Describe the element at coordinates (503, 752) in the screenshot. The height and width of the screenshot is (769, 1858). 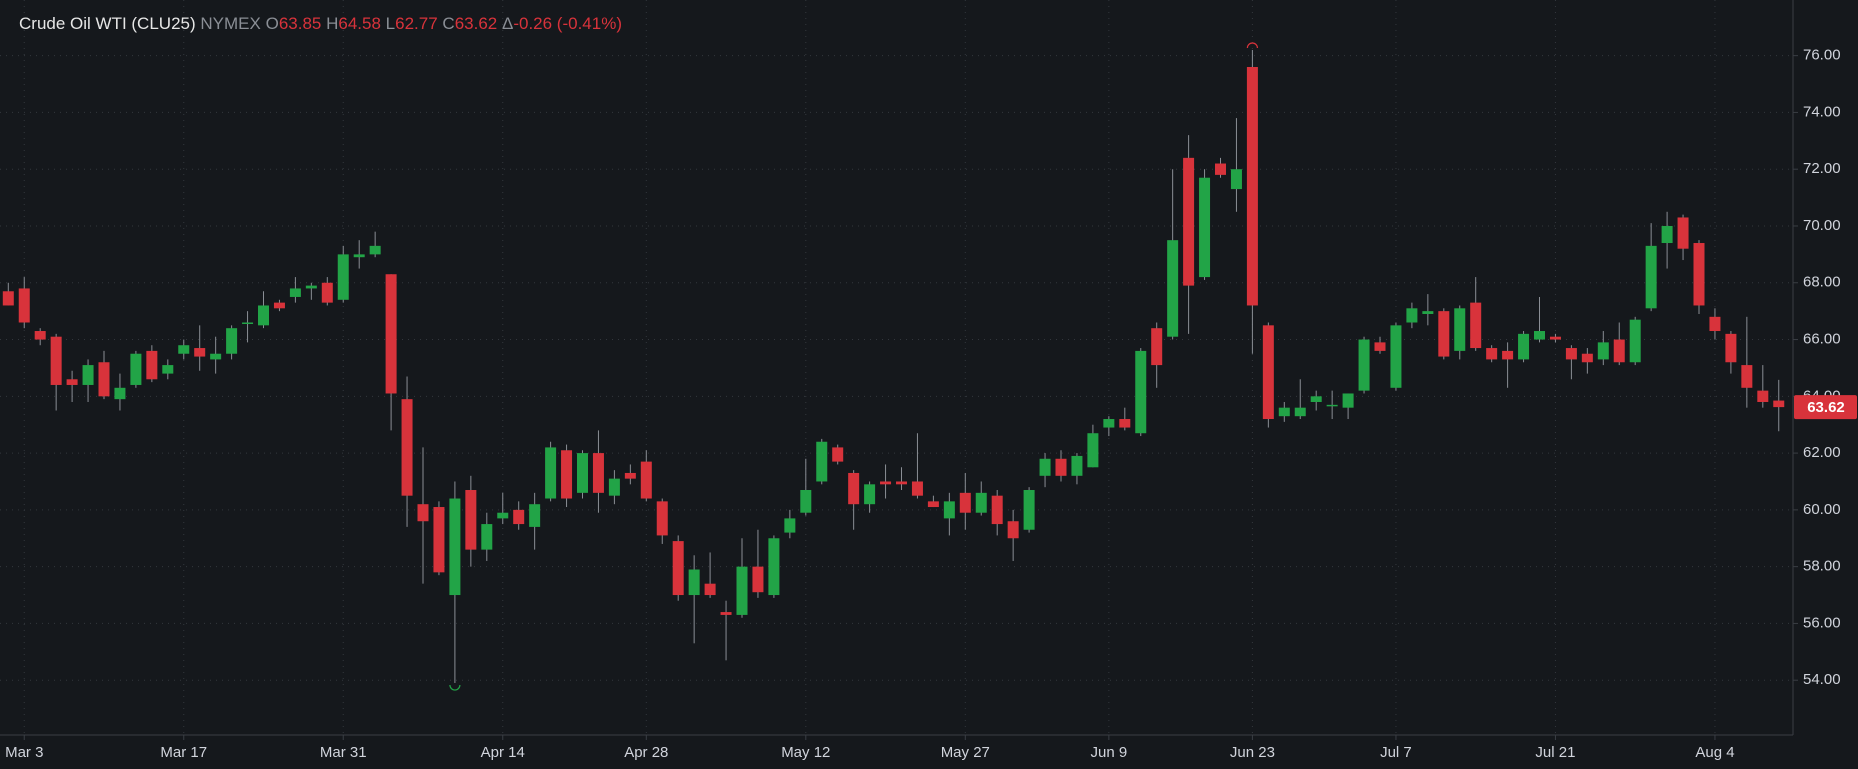
I see `x-tick-label: Apr 14` at that location.